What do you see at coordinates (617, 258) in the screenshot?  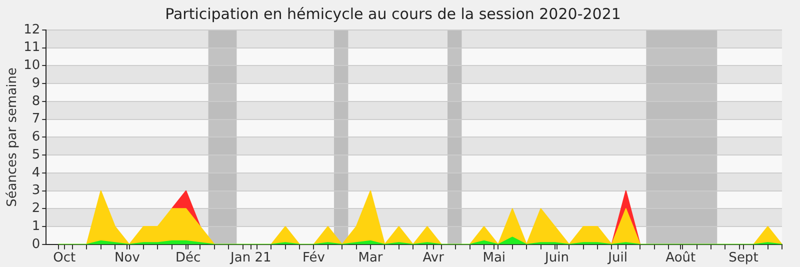 I see `x-tick-label: Juil` at bounding box center [617, 258].